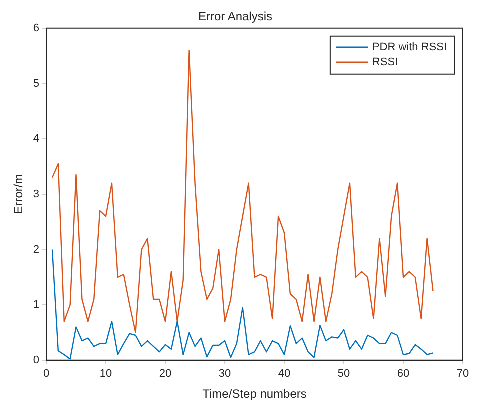  Describe the element at coordinates (385, 62) in the screenshot. I see `legend-label: RSSI` at that location.